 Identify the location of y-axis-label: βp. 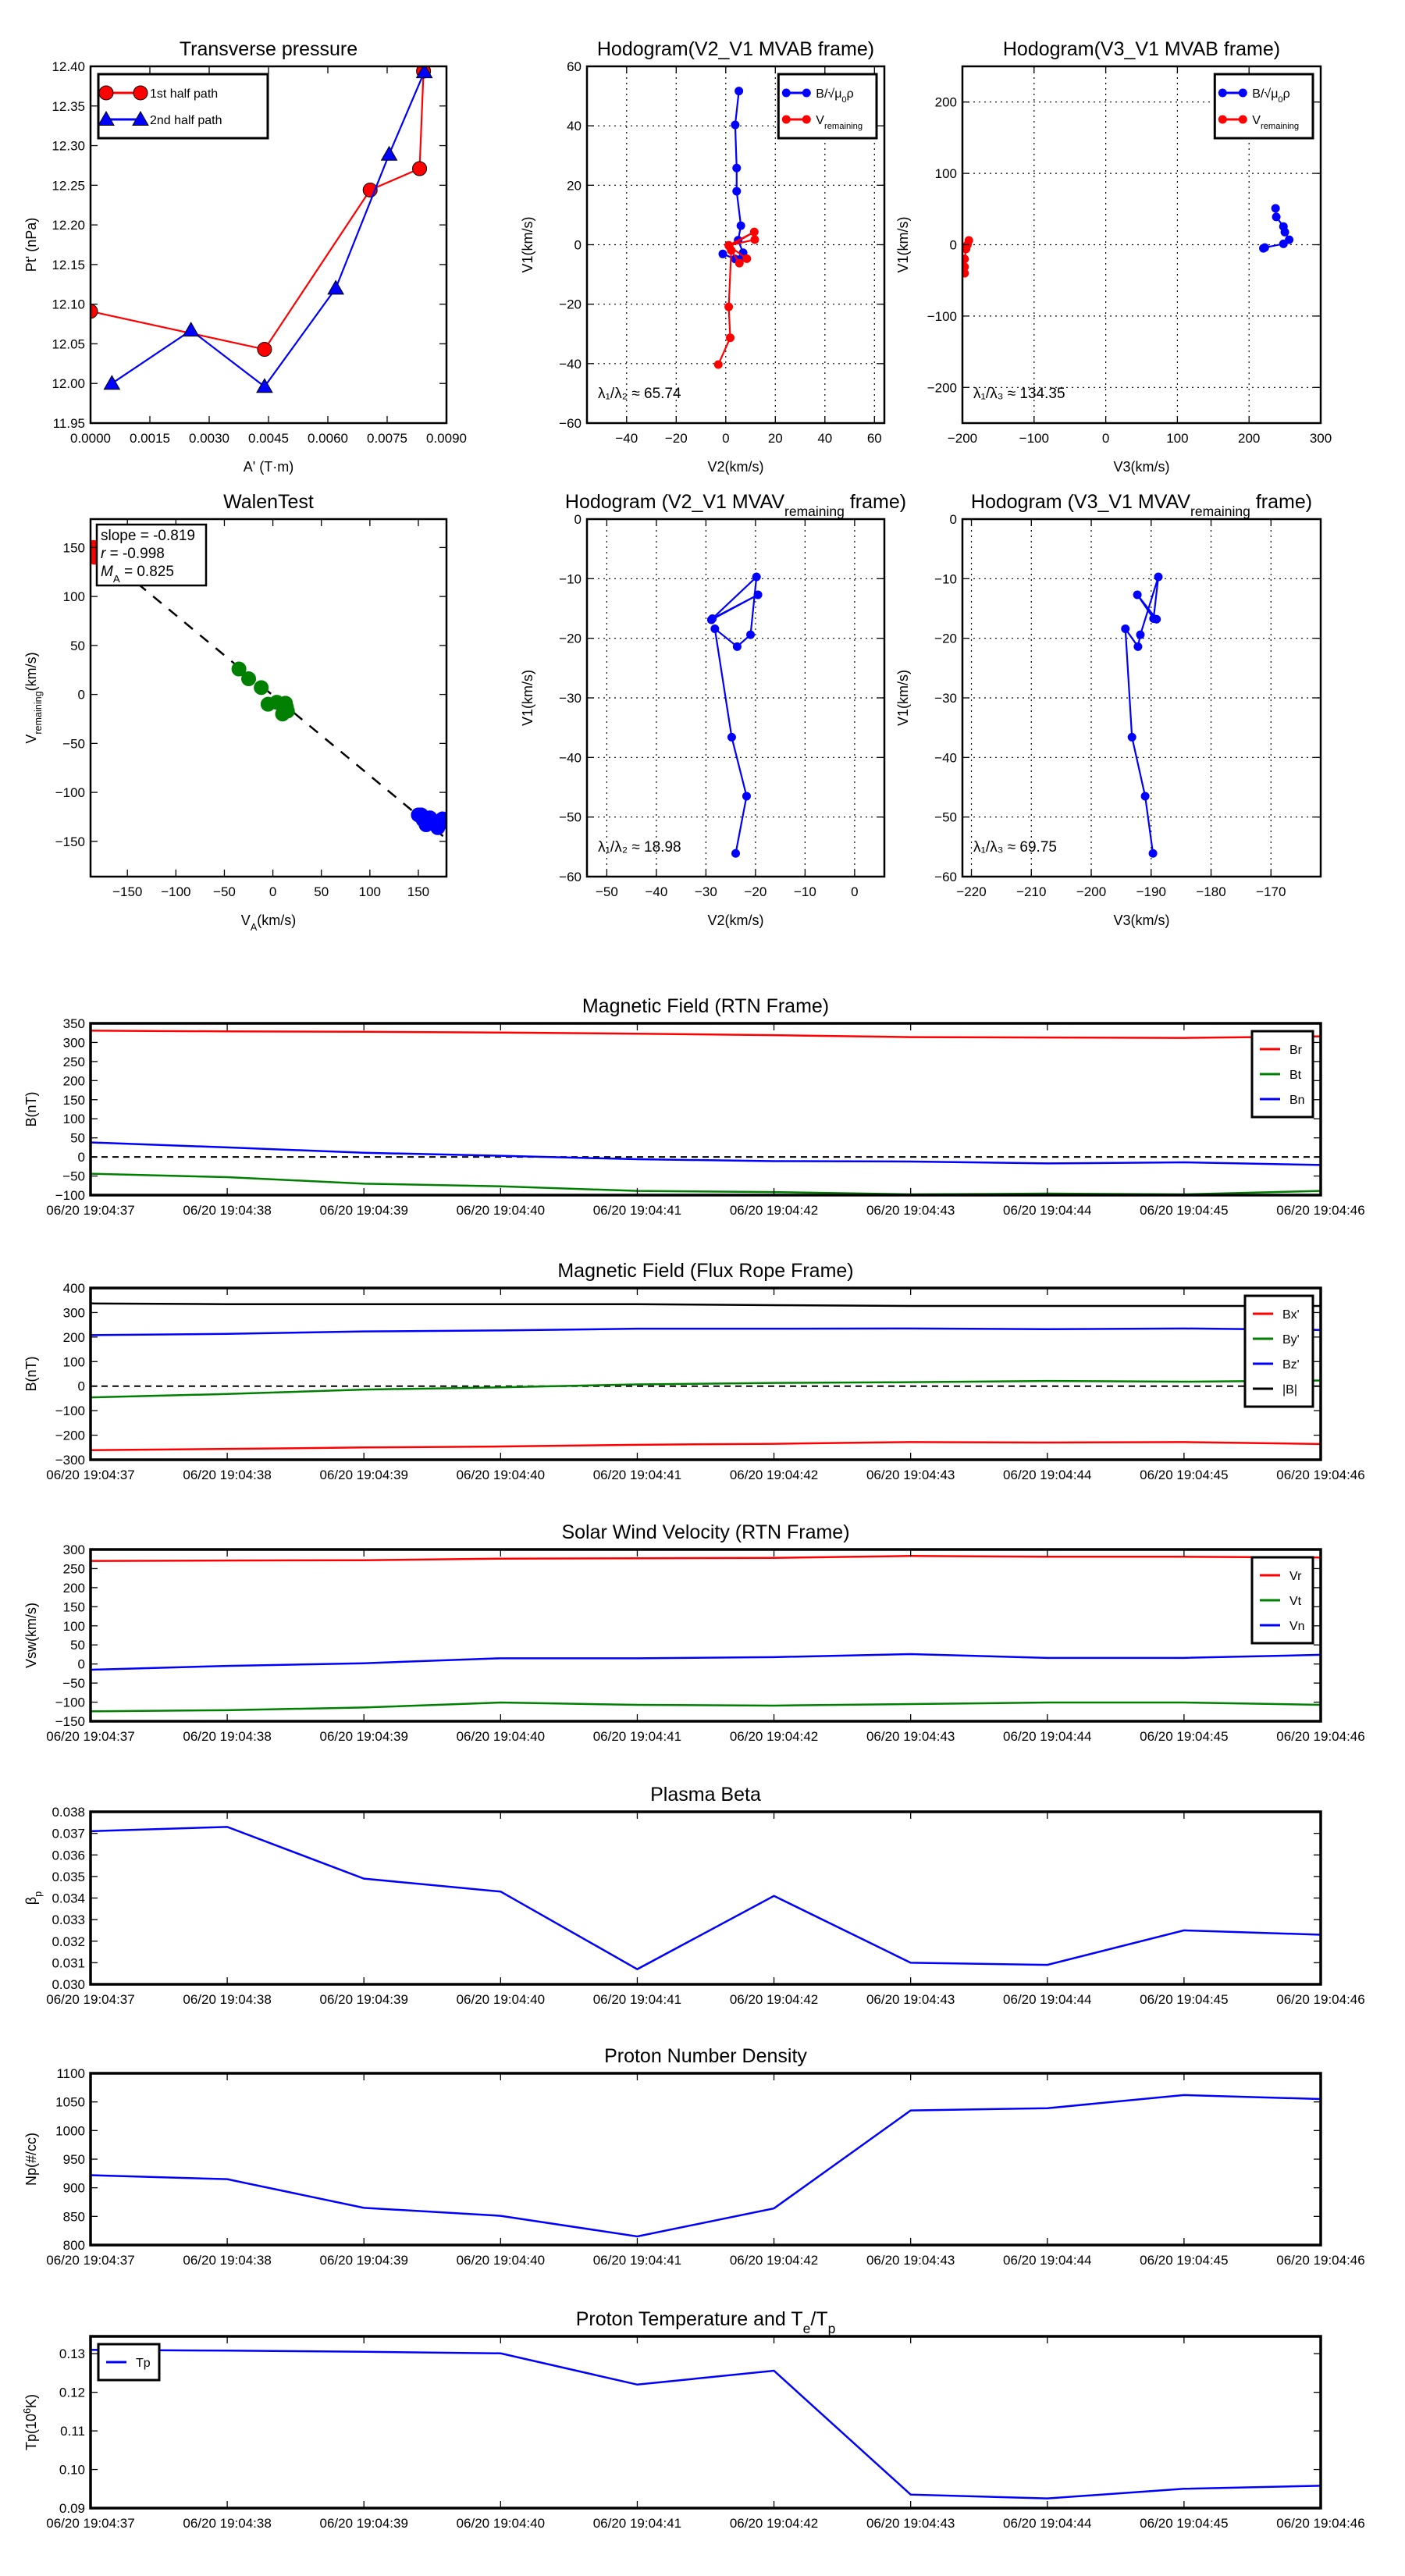
(34, 1898).